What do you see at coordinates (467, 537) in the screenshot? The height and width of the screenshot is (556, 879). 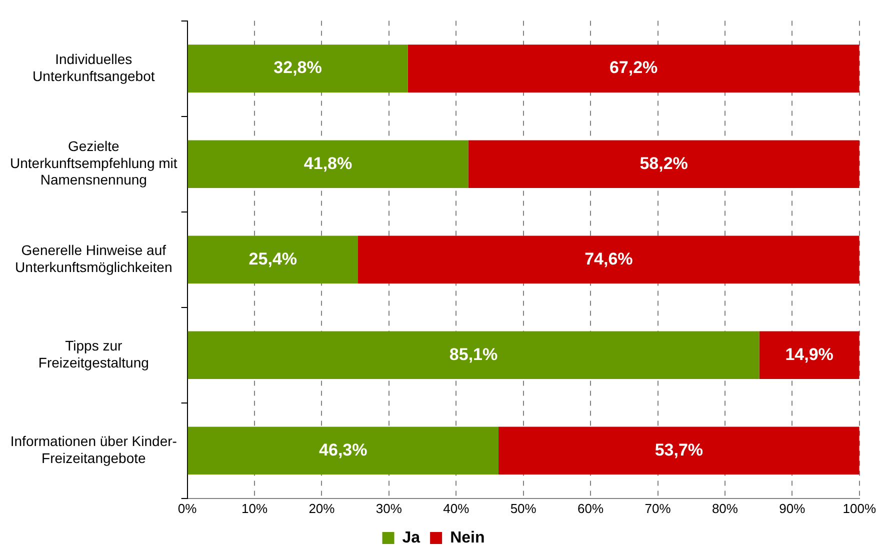 I see `legend-label: Nein` at bounding box center [467, 537].